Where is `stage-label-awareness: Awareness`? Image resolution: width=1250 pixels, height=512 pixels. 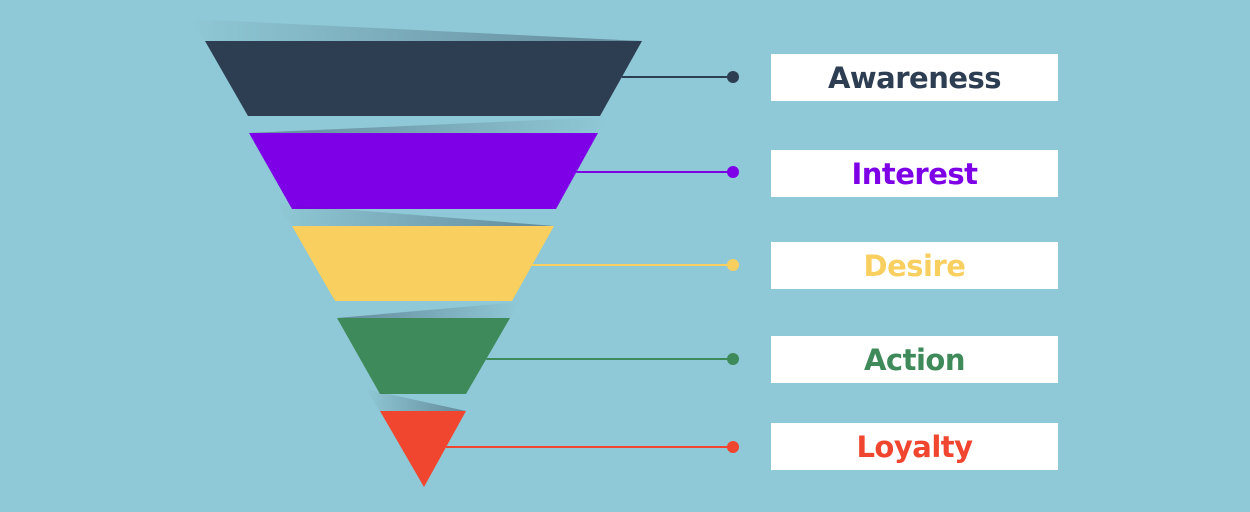
stage-label-awareness: Awareness is located at coordinates (914, 77).